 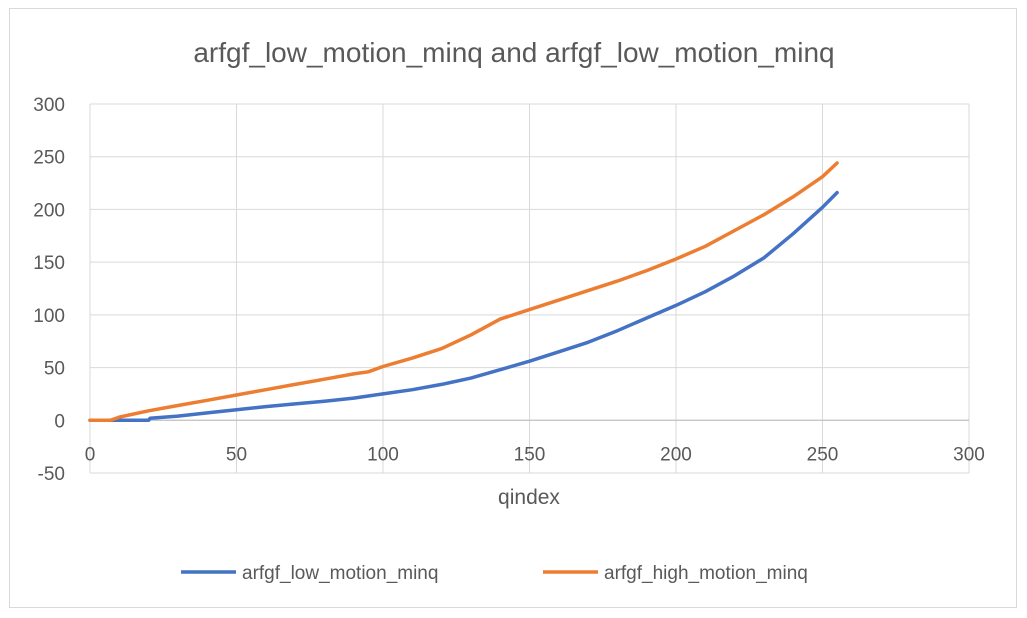 What do you see at coordinates (969, 454) in the screenshot?
I see `x-tick-label: 300` at bounding box center [969, 454].